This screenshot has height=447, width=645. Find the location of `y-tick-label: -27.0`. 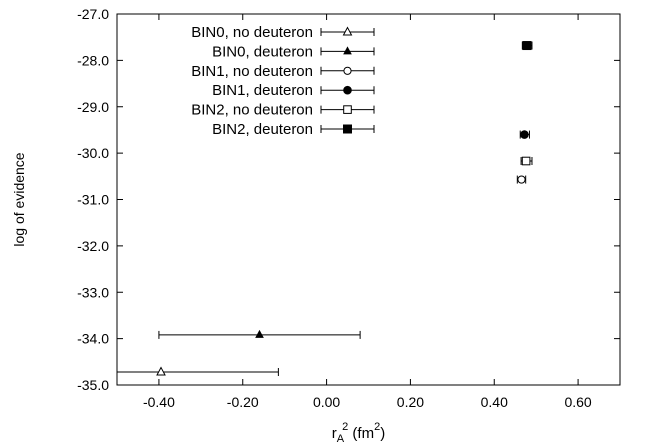

y-tick-label: -27.0 is located at coordinates (93, 14).